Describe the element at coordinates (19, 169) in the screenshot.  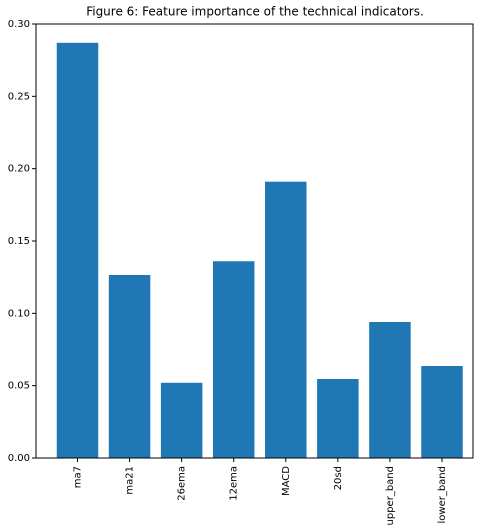
I see `y-tick-label: 0.20` at that location.